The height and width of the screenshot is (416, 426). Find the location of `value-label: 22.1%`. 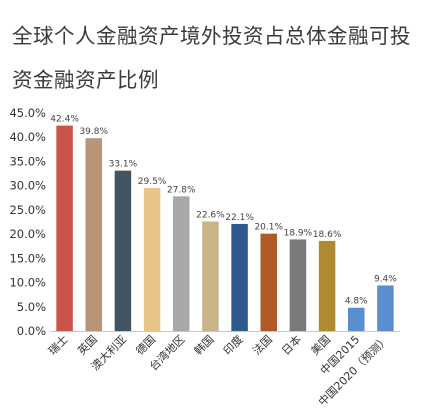

value-label: 22.1% is located at coordinates (239, 218).